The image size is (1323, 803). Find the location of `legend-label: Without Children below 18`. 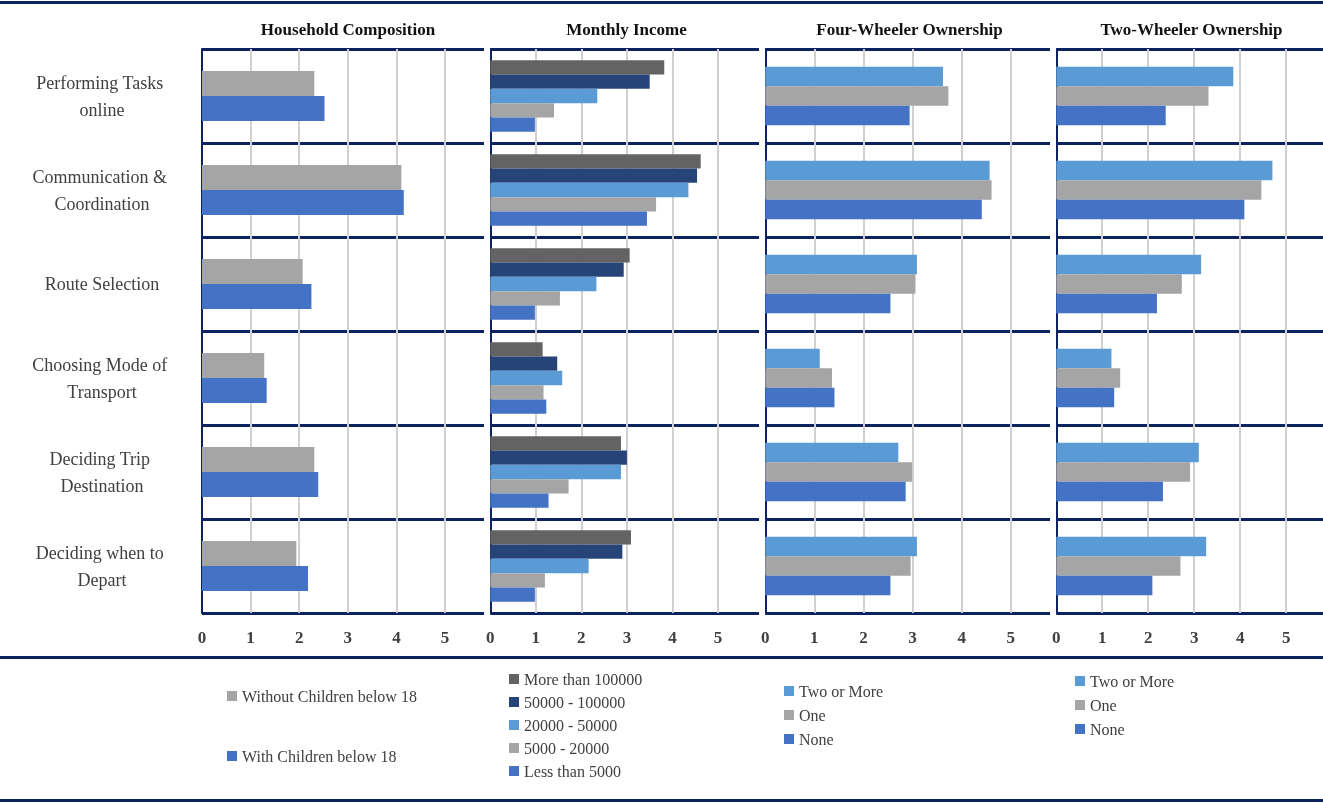

legend-label: Without Children below 18 is located at coordinates (329, 696).